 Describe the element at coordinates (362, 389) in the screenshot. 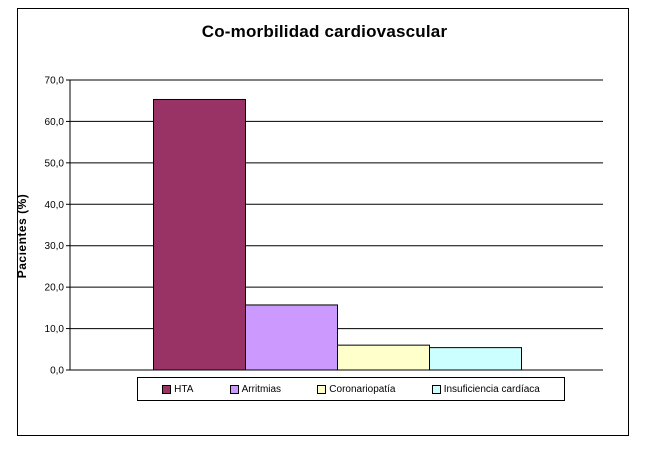

I see `legend-label: Coronariopatía` at that location.